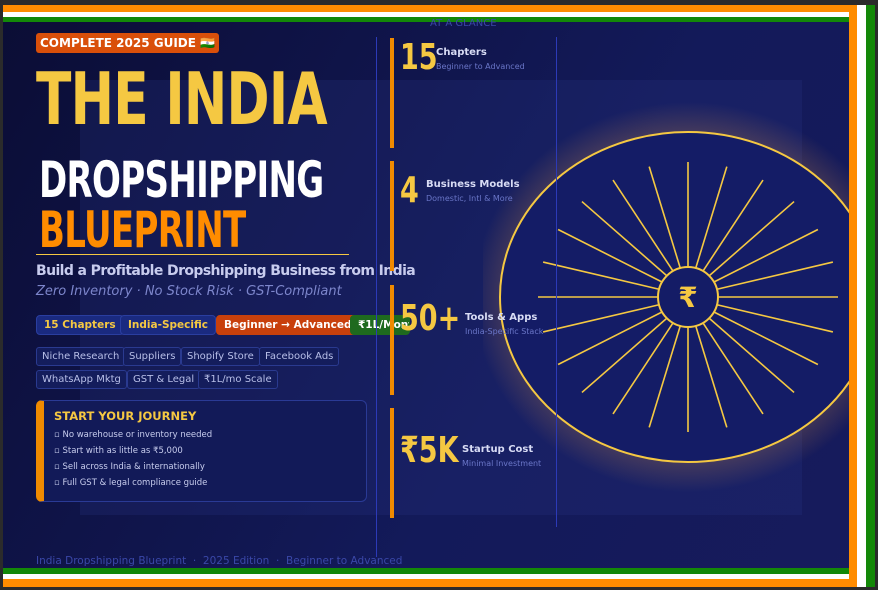 This screenshot has width=878, height=590. What do you see at coordinates (504, 331) in the screenshot?
I see `stat-sub-tools: India-Specific Stack` at bounding box center [504, 331].